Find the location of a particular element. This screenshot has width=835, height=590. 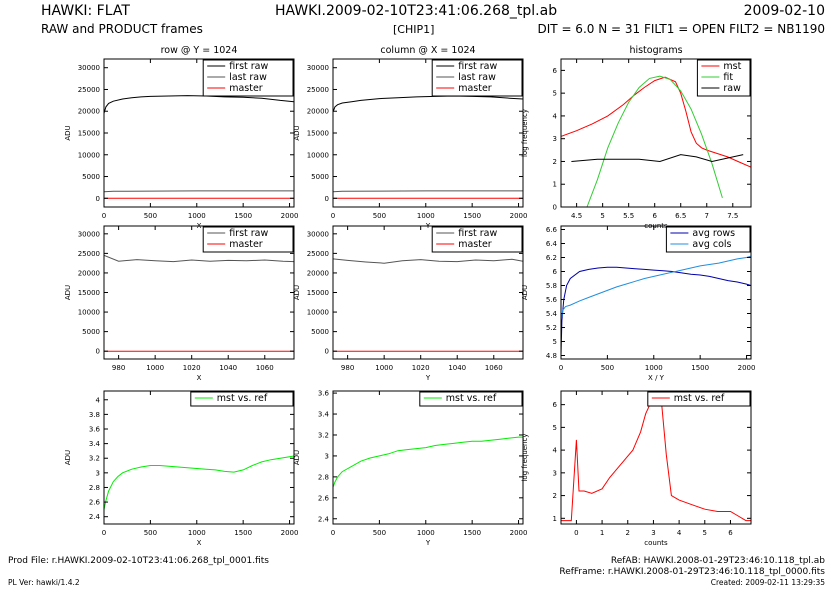

x-axis-label: counts is located at coordinates (656, 543).